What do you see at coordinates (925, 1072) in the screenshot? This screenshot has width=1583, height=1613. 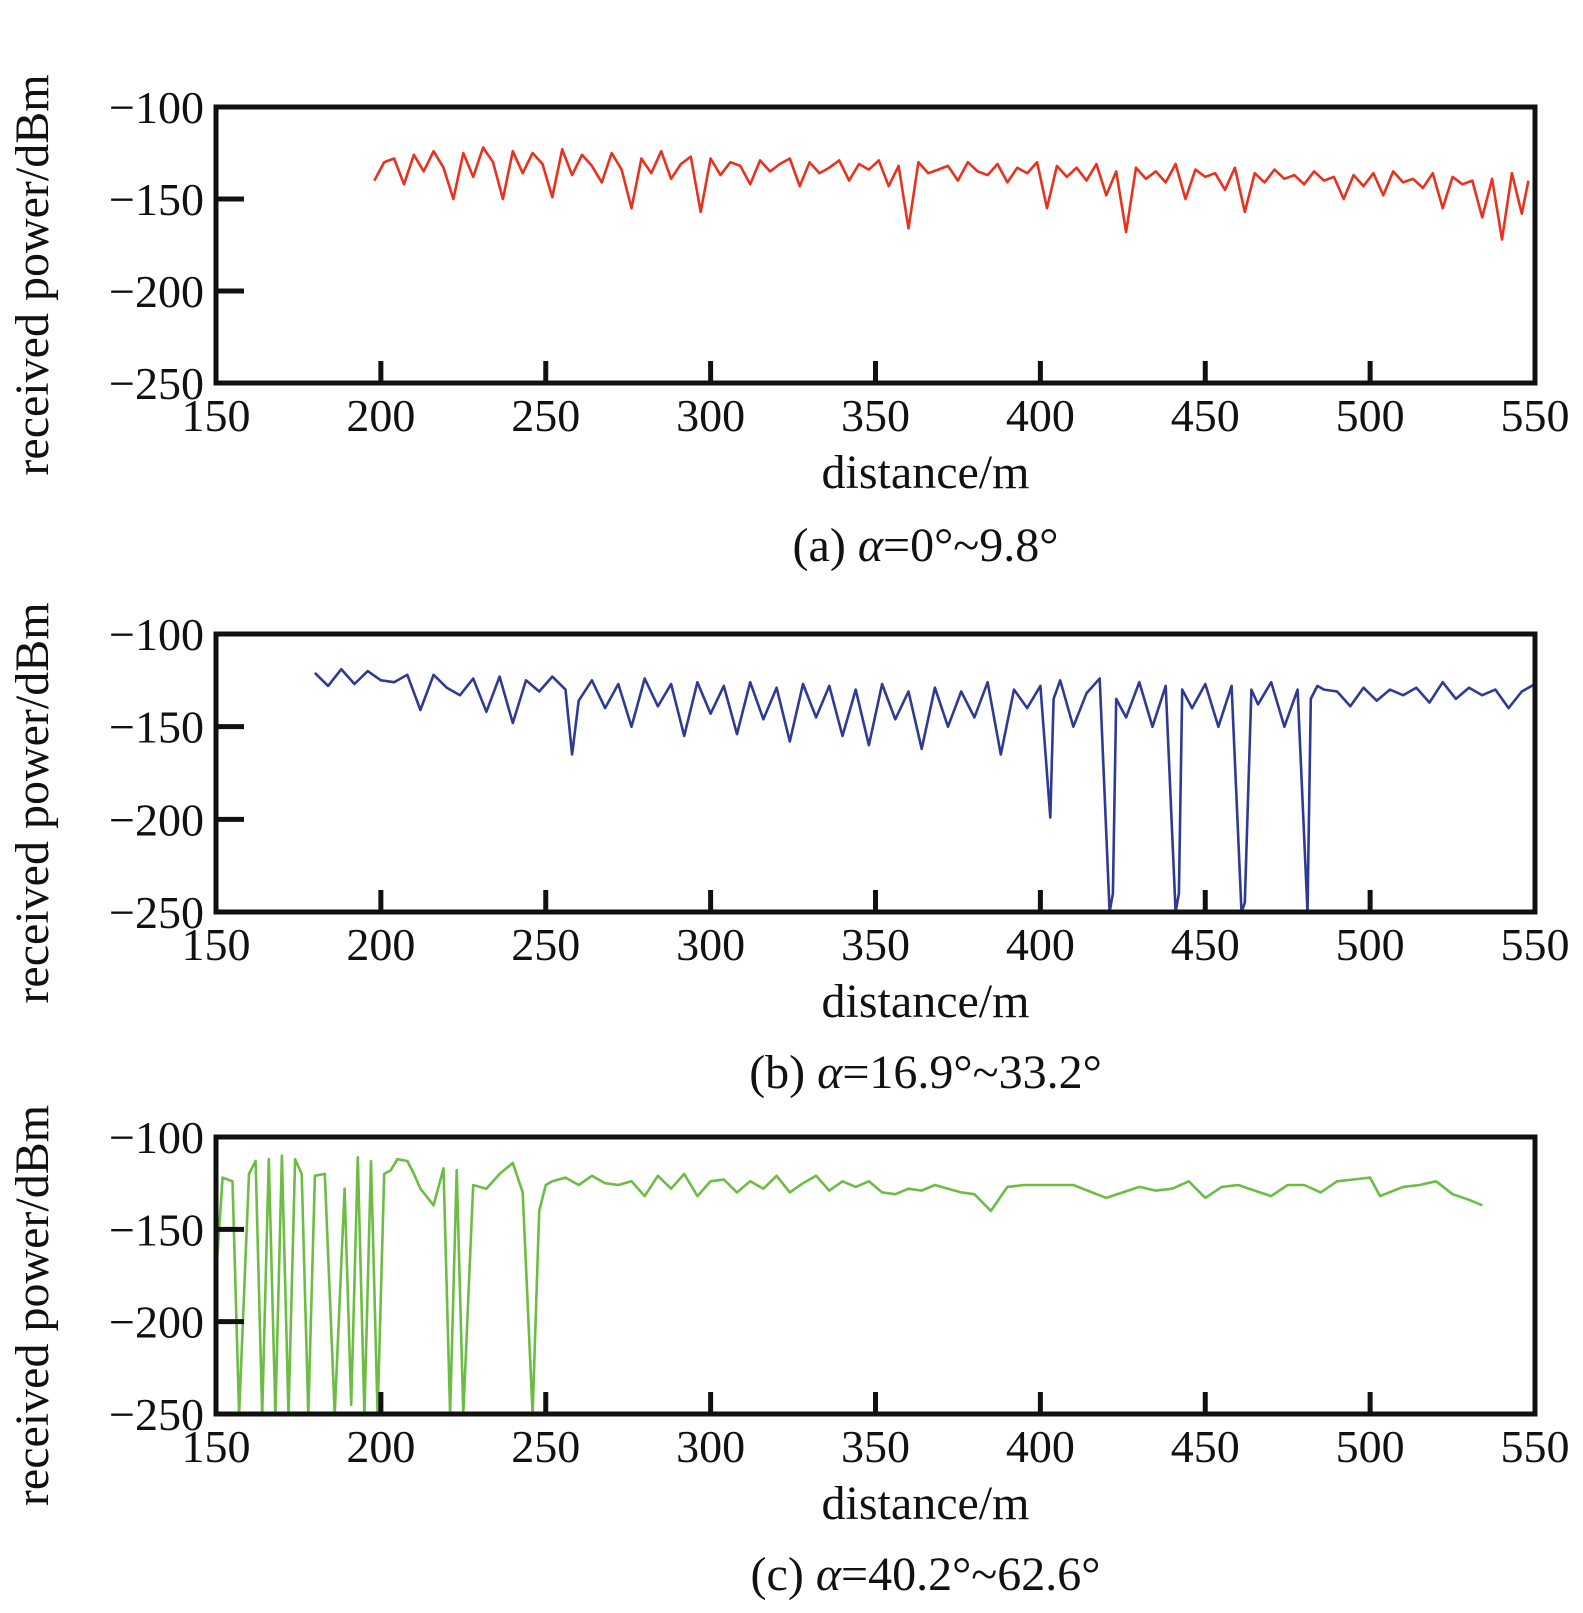 I see `subplot-caption: (b) α=16.9°~33.2°` at bounding box center [925, 1072].